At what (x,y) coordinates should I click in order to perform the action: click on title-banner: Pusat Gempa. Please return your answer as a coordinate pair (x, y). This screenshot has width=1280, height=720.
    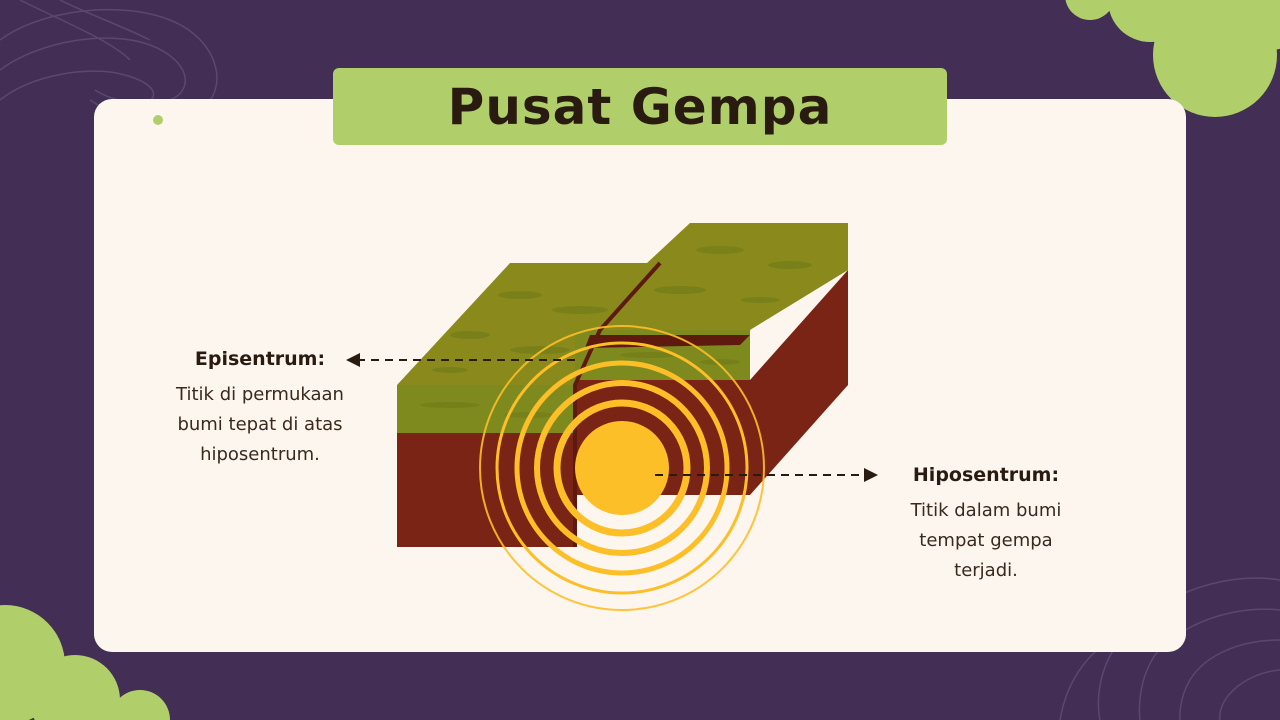
    Looking at the image, I should click on (640, 106).